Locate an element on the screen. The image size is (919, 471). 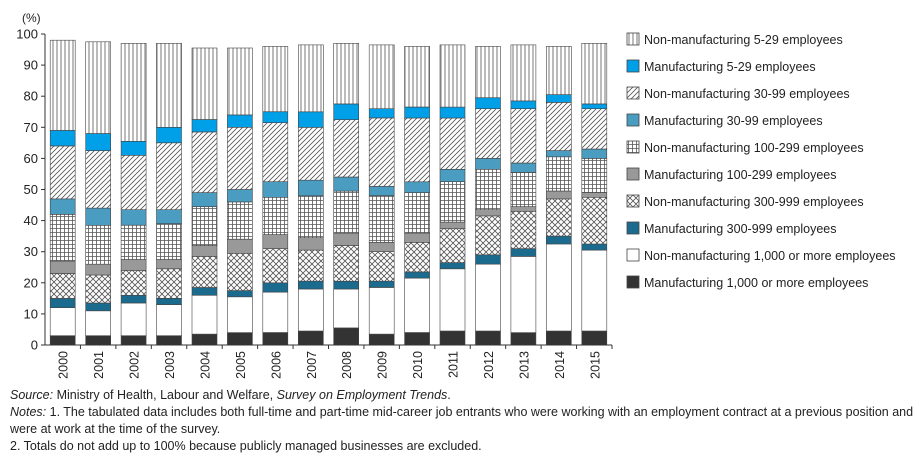
bar-segment-2009-s7 is located at coordinates (381, 152).